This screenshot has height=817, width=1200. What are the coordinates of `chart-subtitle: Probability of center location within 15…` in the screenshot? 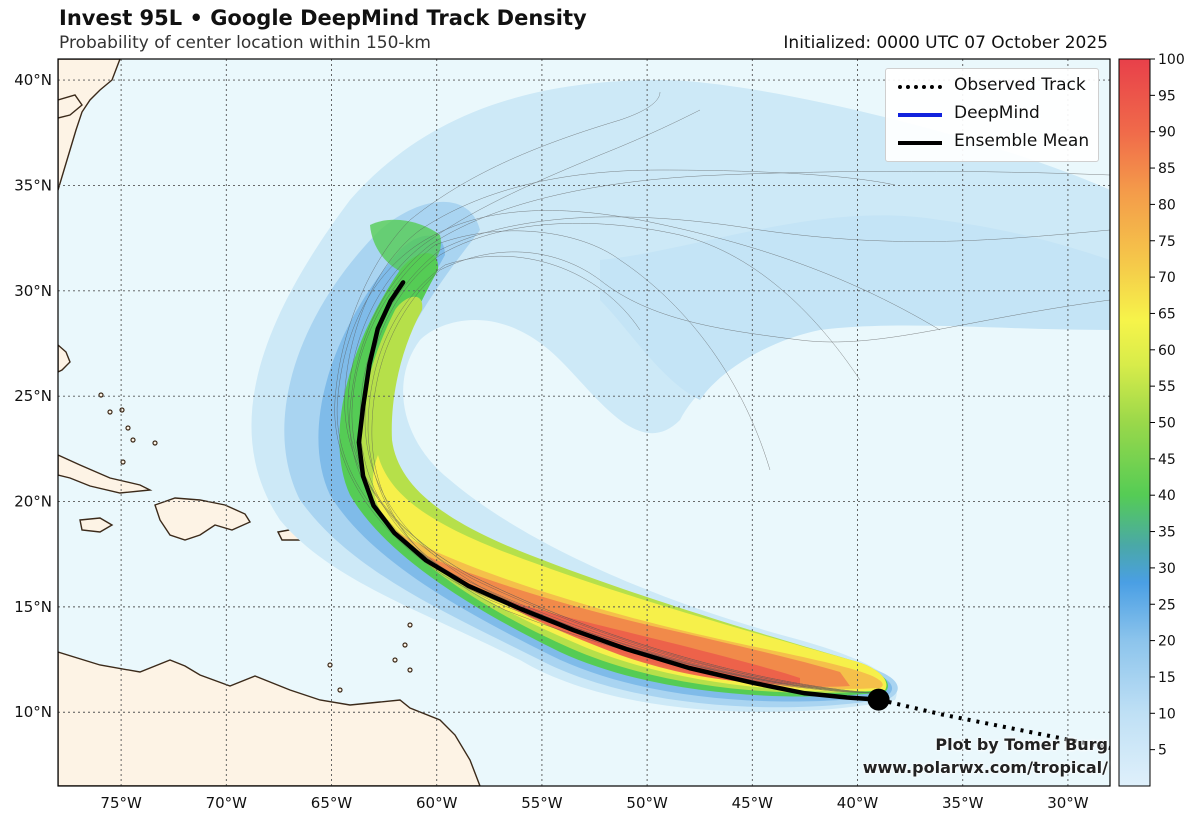 It's located at (245, 43).